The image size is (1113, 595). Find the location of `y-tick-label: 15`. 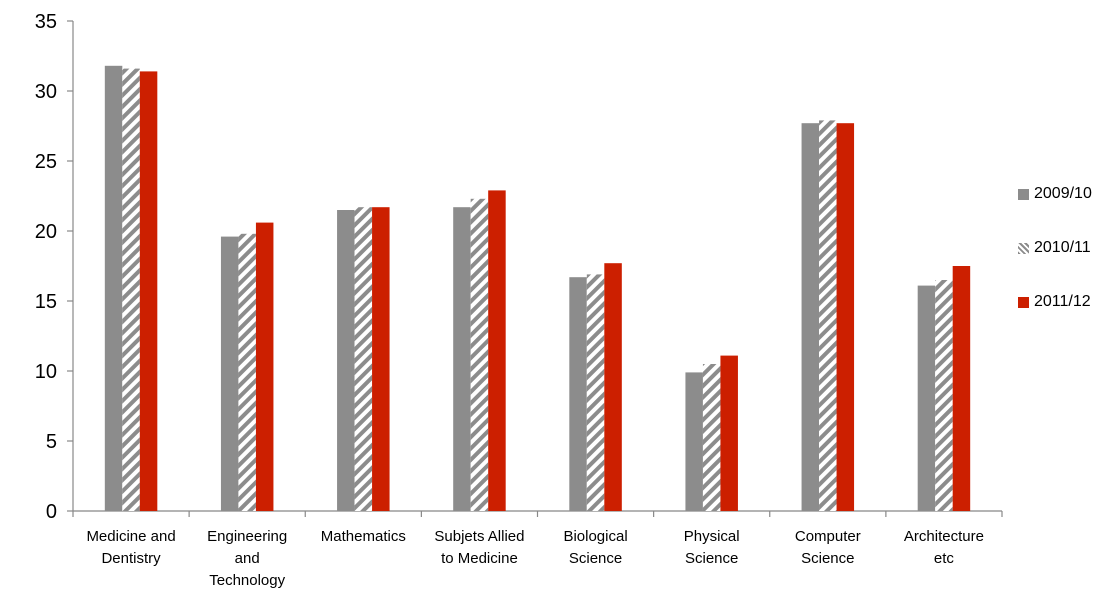

y-tick-label: 15 is located at coordinates (46, 302).